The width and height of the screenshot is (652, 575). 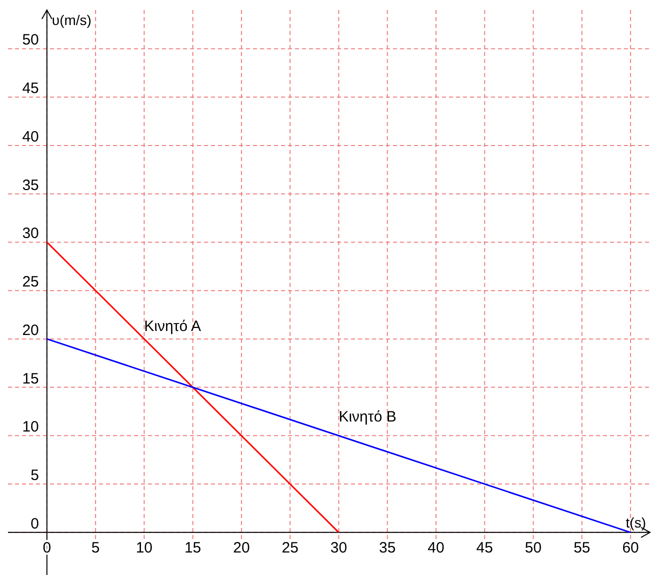 What do you see at coordinates (34, 523) in the screenshot?
I see `y-tick-label: 0` at bounding box center [34, 523].